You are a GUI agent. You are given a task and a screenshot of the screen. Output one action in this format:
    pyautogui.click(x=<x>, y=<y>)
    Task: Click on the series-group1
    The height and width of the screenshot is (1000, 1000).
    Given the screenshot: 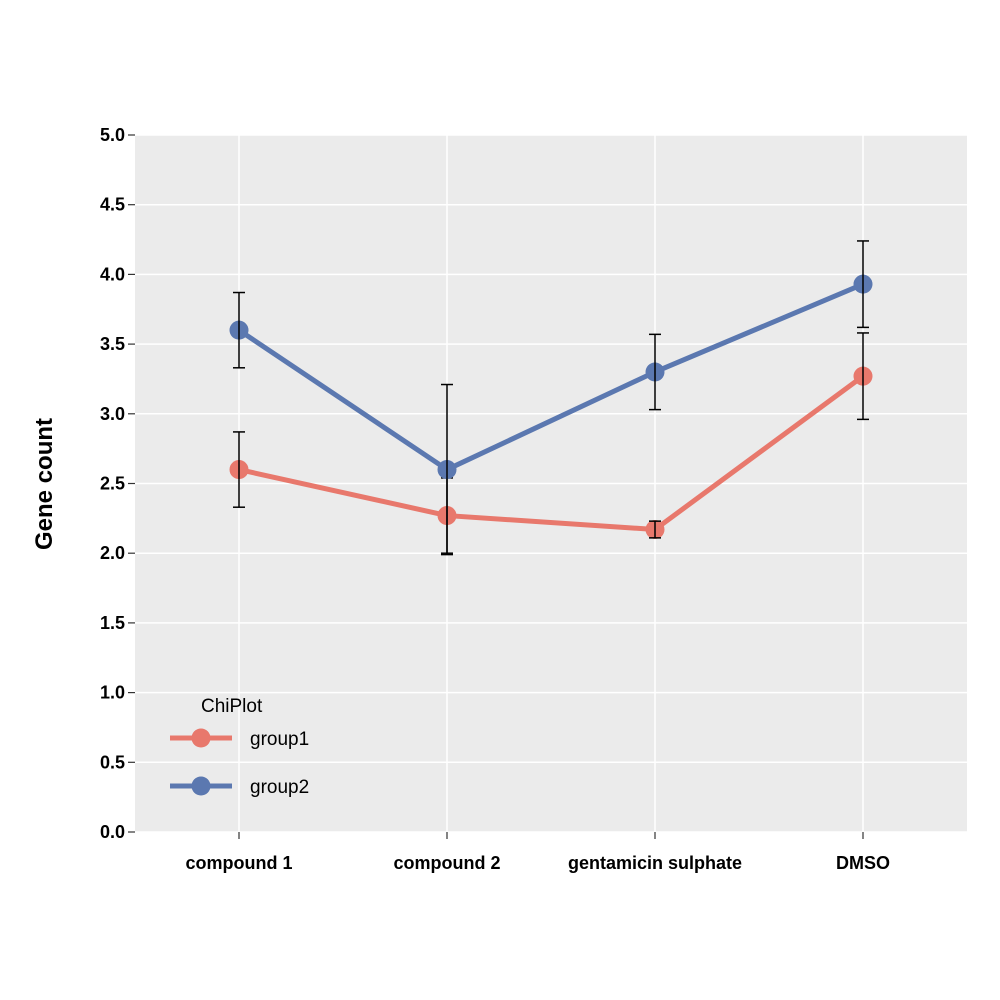 What is the action you would take?
    pyautogui.click(x=551, y=443)
    